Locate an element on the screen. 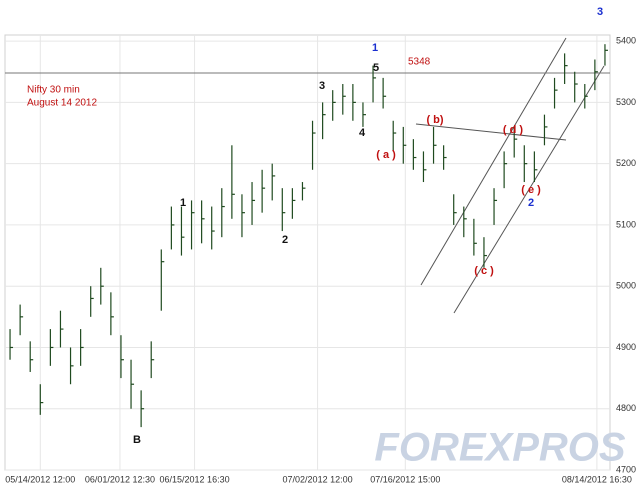  y-tick-label: 5400 is located at coordinates (626, 41).